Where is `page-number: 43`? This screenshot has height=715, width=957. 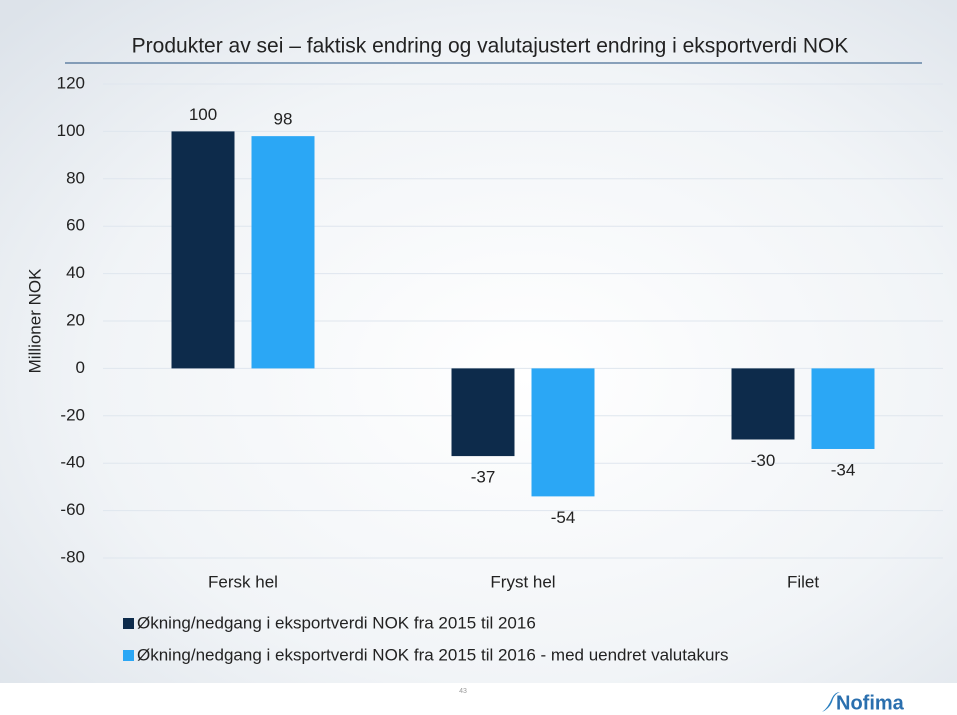 page-number: 43 is located at coordinates (463, 691).